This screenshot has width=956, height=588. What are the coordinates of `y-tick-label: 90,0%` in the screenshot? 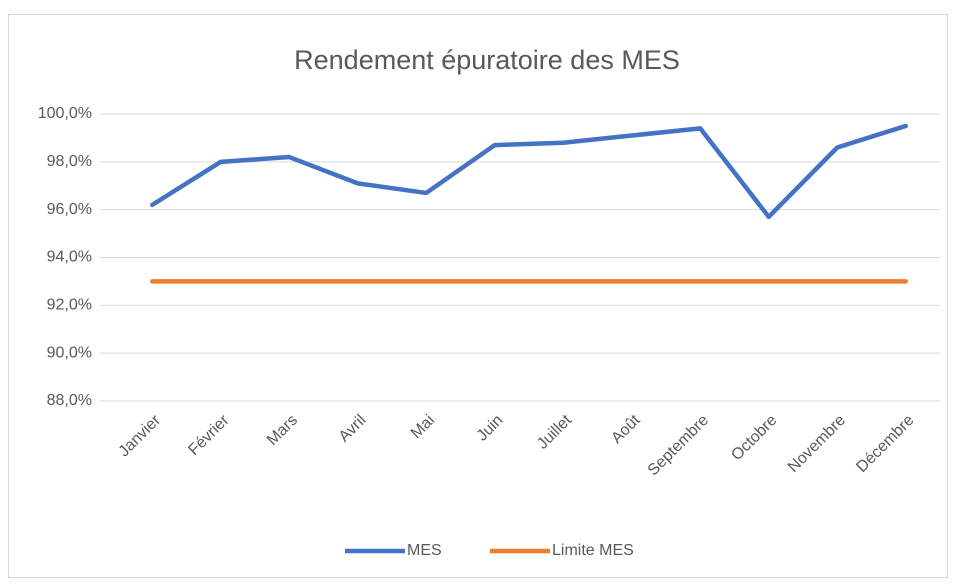 It's located at (69, 352).